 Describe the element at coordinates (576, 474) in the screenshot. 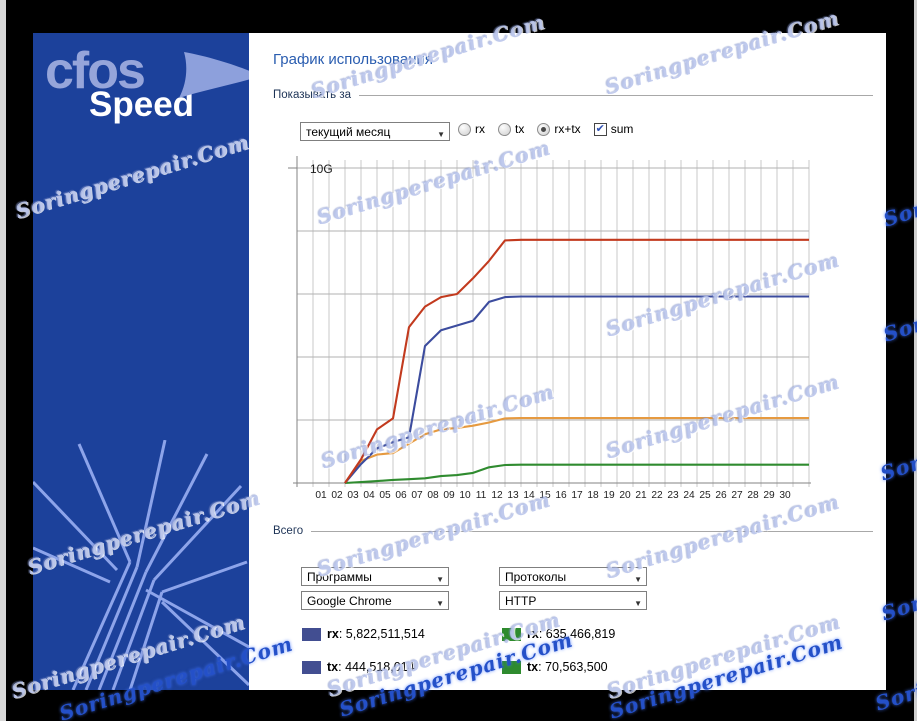

I see `green-line` at that location.